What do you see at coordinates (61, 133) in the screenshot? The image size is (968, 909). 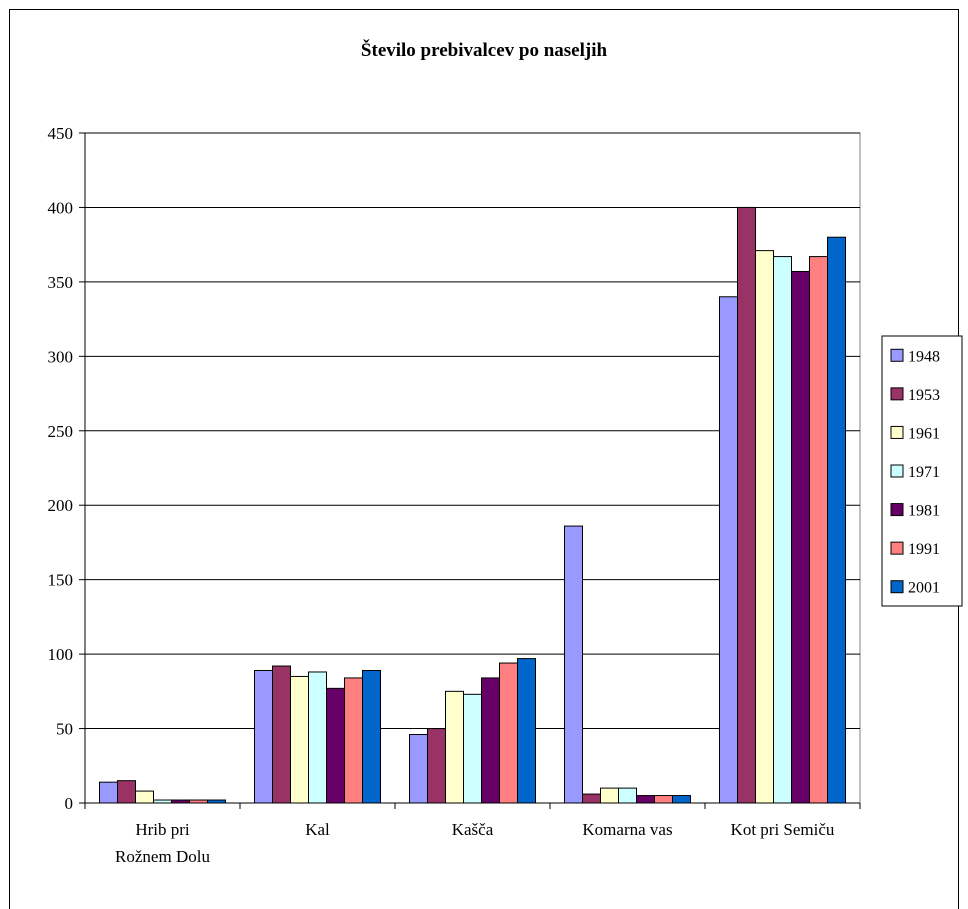 I see `y-tick-label: 450` at bounding box center [61, 133].